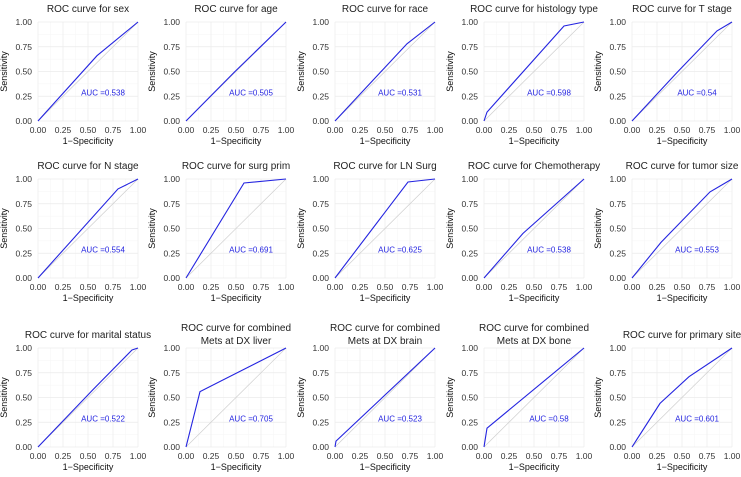  What do you see at coordinates (384, 166) in the screenshot?
I see `panel-title: ROC curve for LN Surg` at bounding box center [384, 166].